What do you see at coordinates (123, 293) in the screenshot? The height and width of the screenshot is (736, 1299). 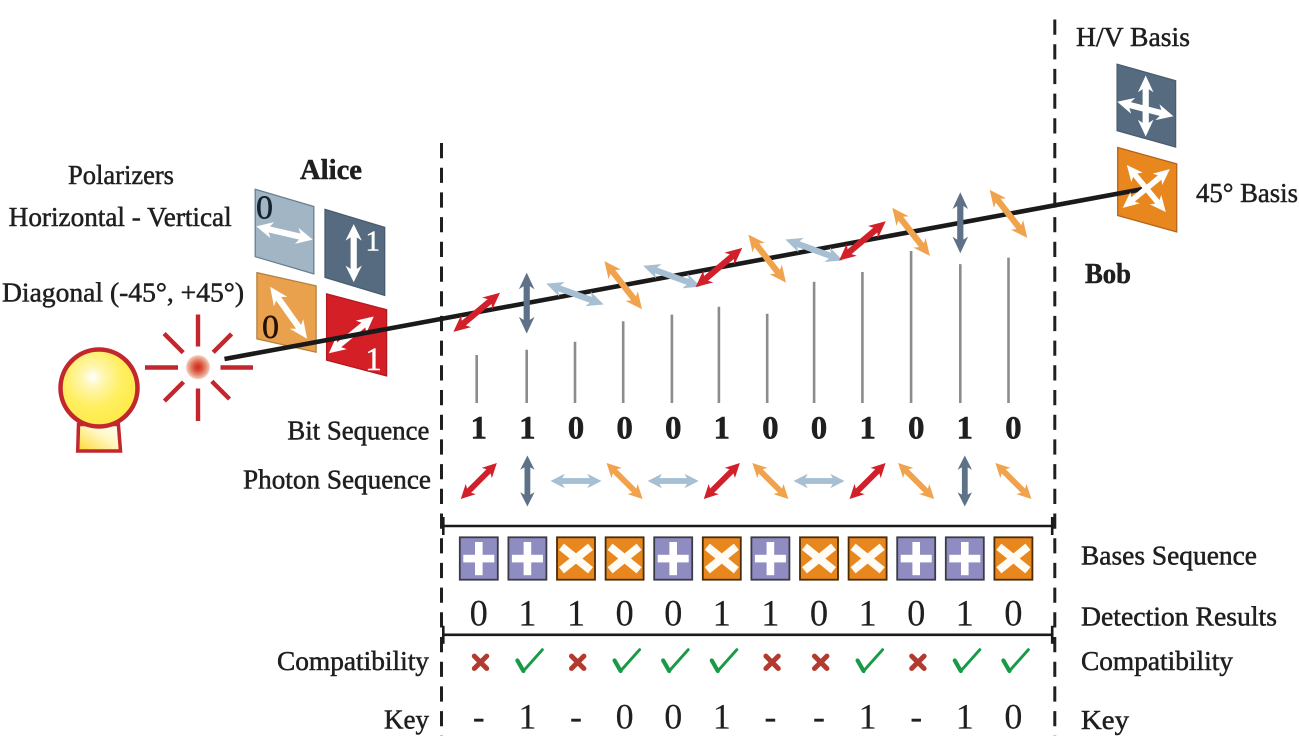 I see `svg-text: Diagonal (-45°, +45°)` at bounding box center [123, 293].